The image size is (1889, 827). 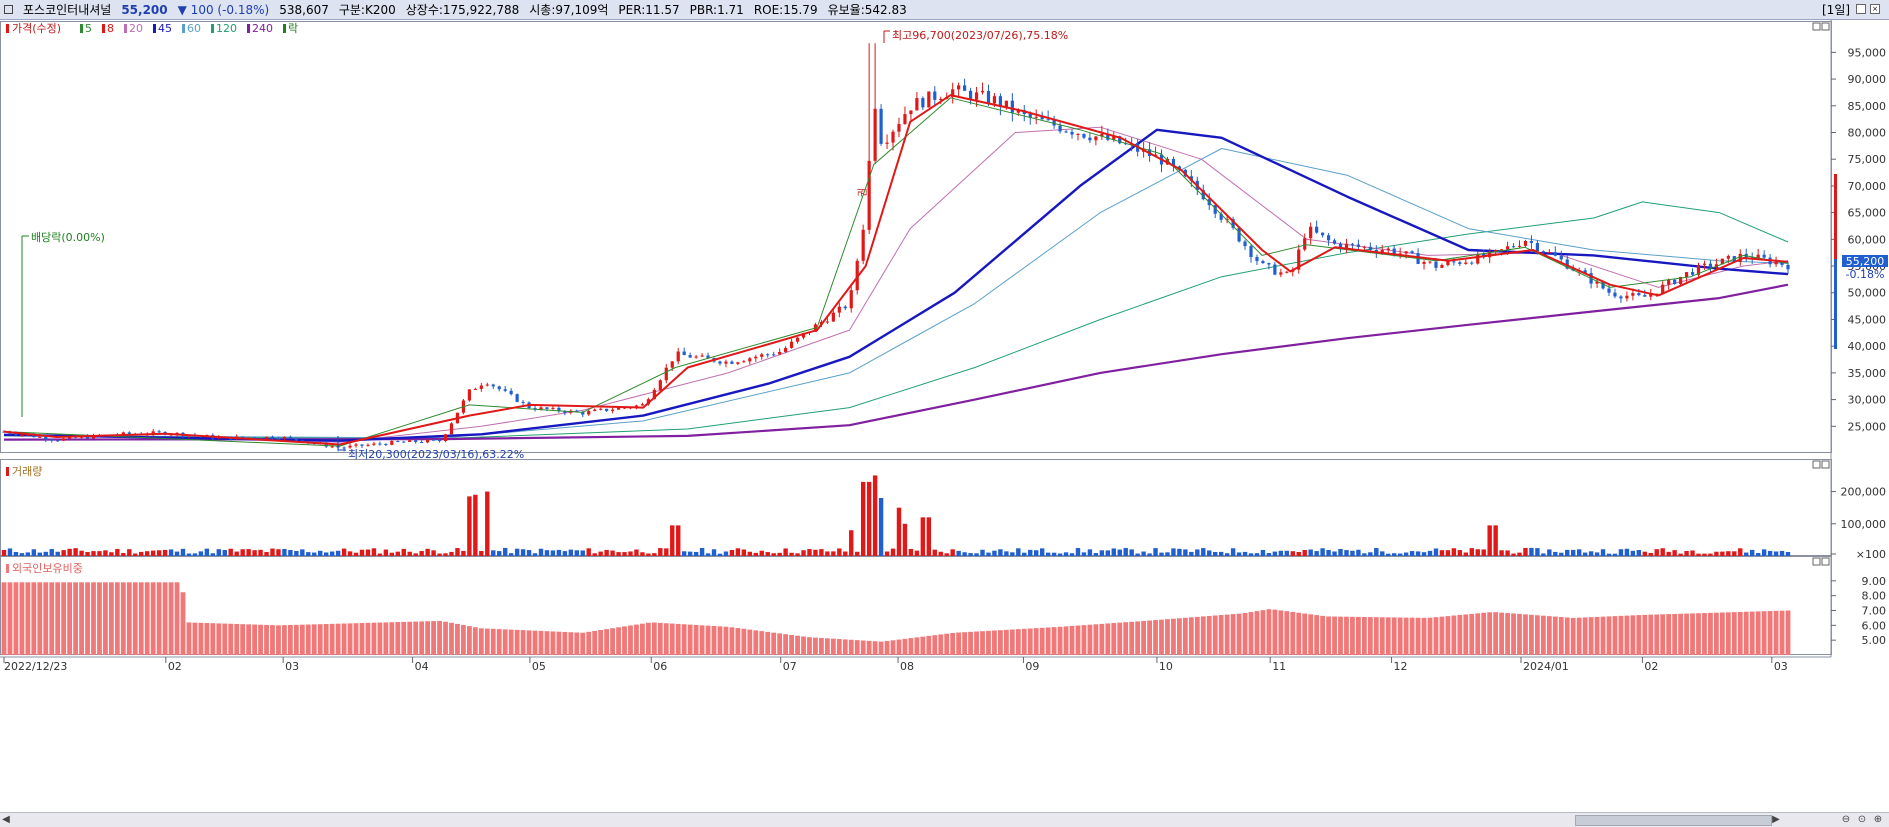 What do you see at coordinates (8, 9) in the screenshot?
I see `window-menu-icon` at bounding box center [8, 9].